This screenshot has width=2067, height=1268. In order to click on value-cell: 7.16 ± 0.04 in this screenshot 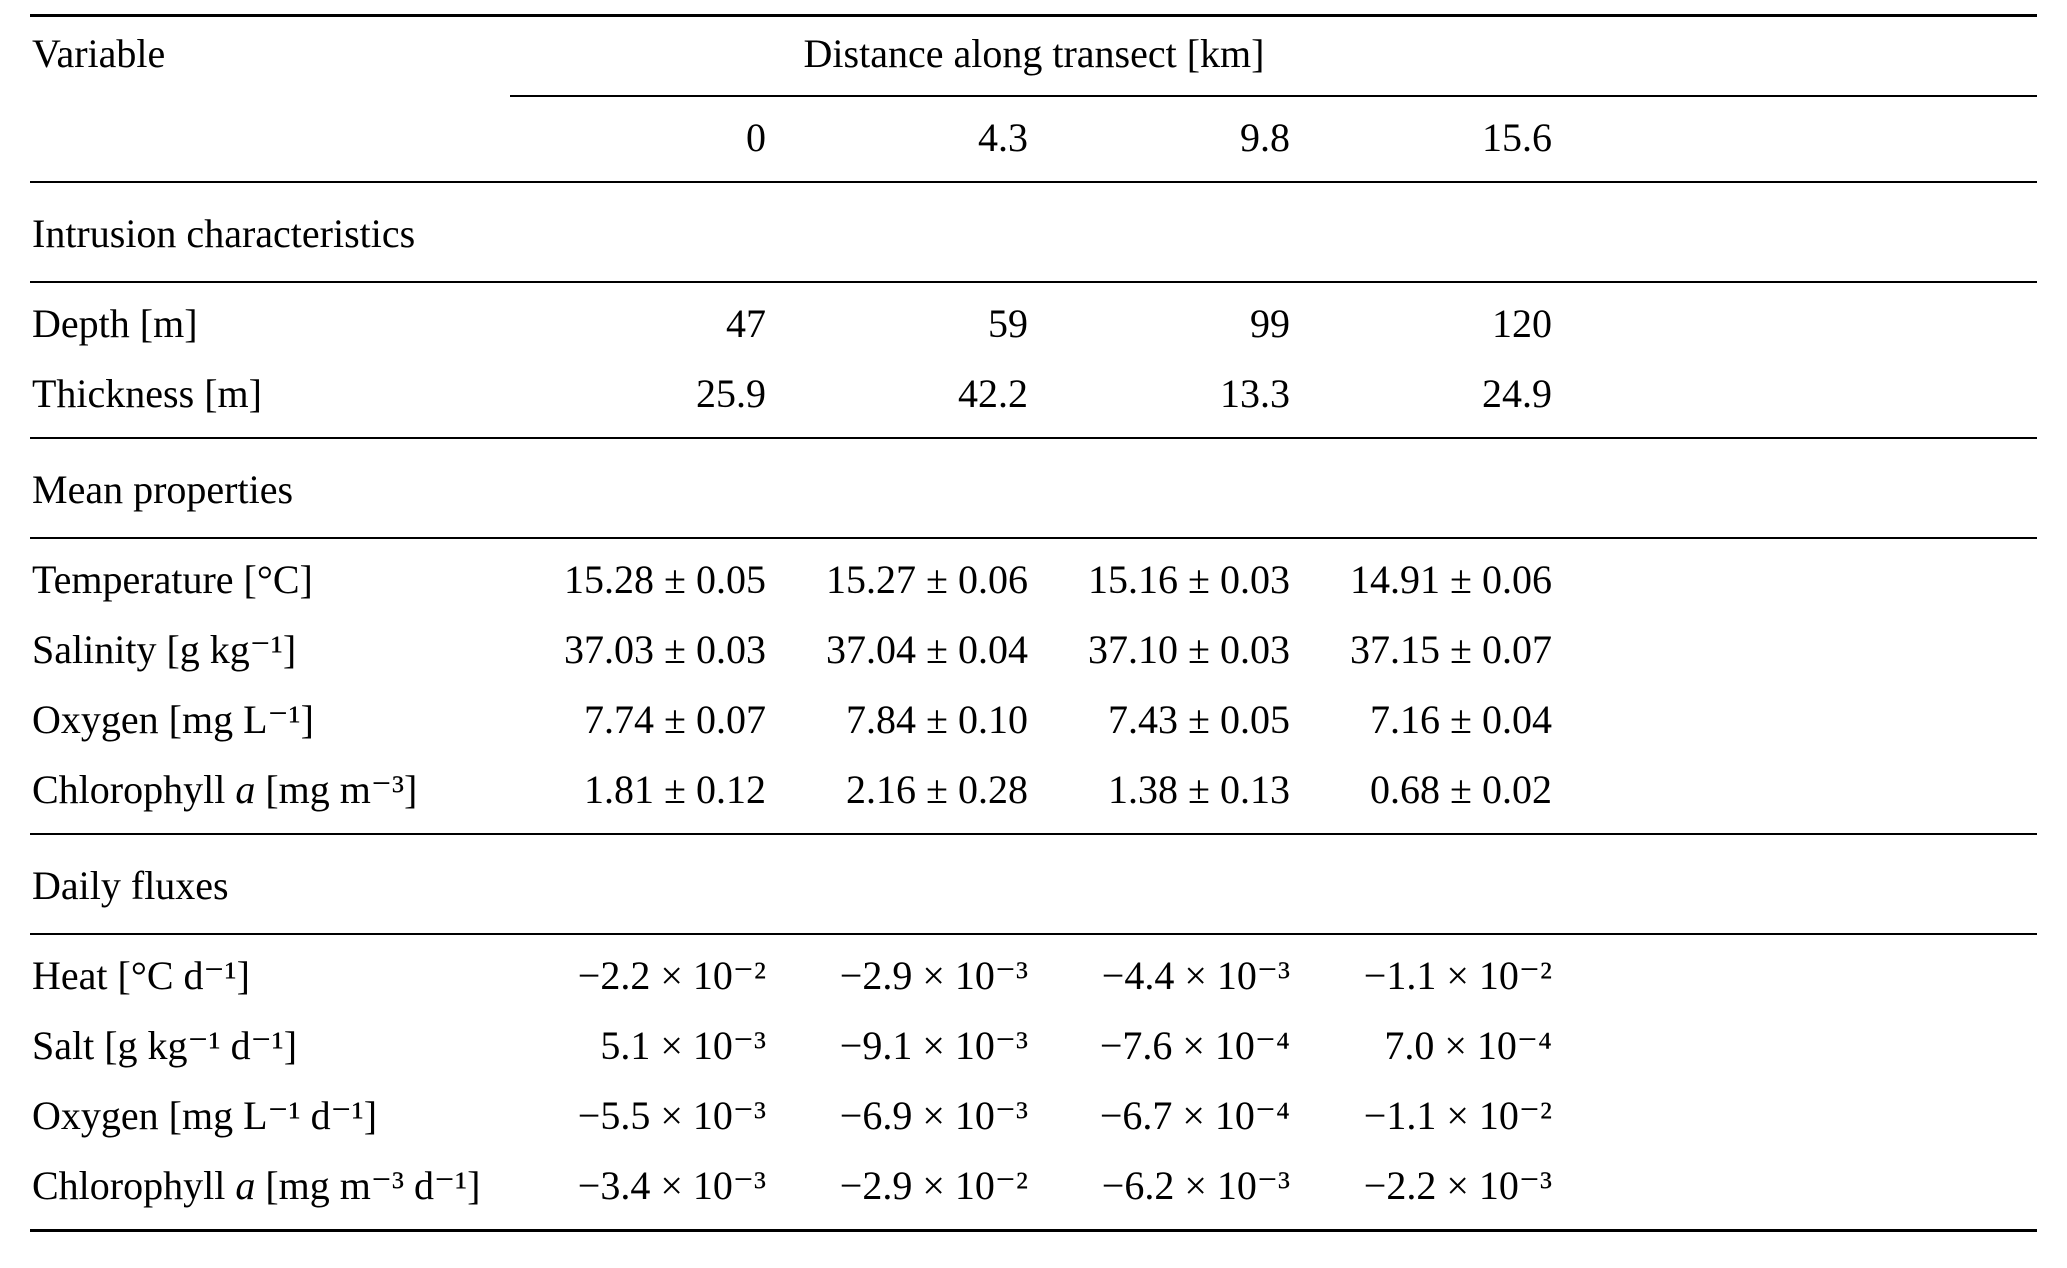, I will do `click(1461, 719)`.